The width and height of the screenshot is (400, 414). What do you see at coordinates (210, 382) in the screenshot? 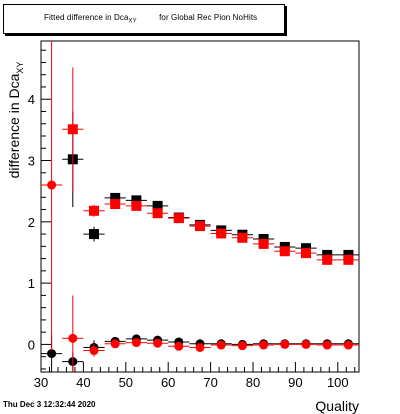
I see `x-tick-label: 70` at bounding box center [210, 382].